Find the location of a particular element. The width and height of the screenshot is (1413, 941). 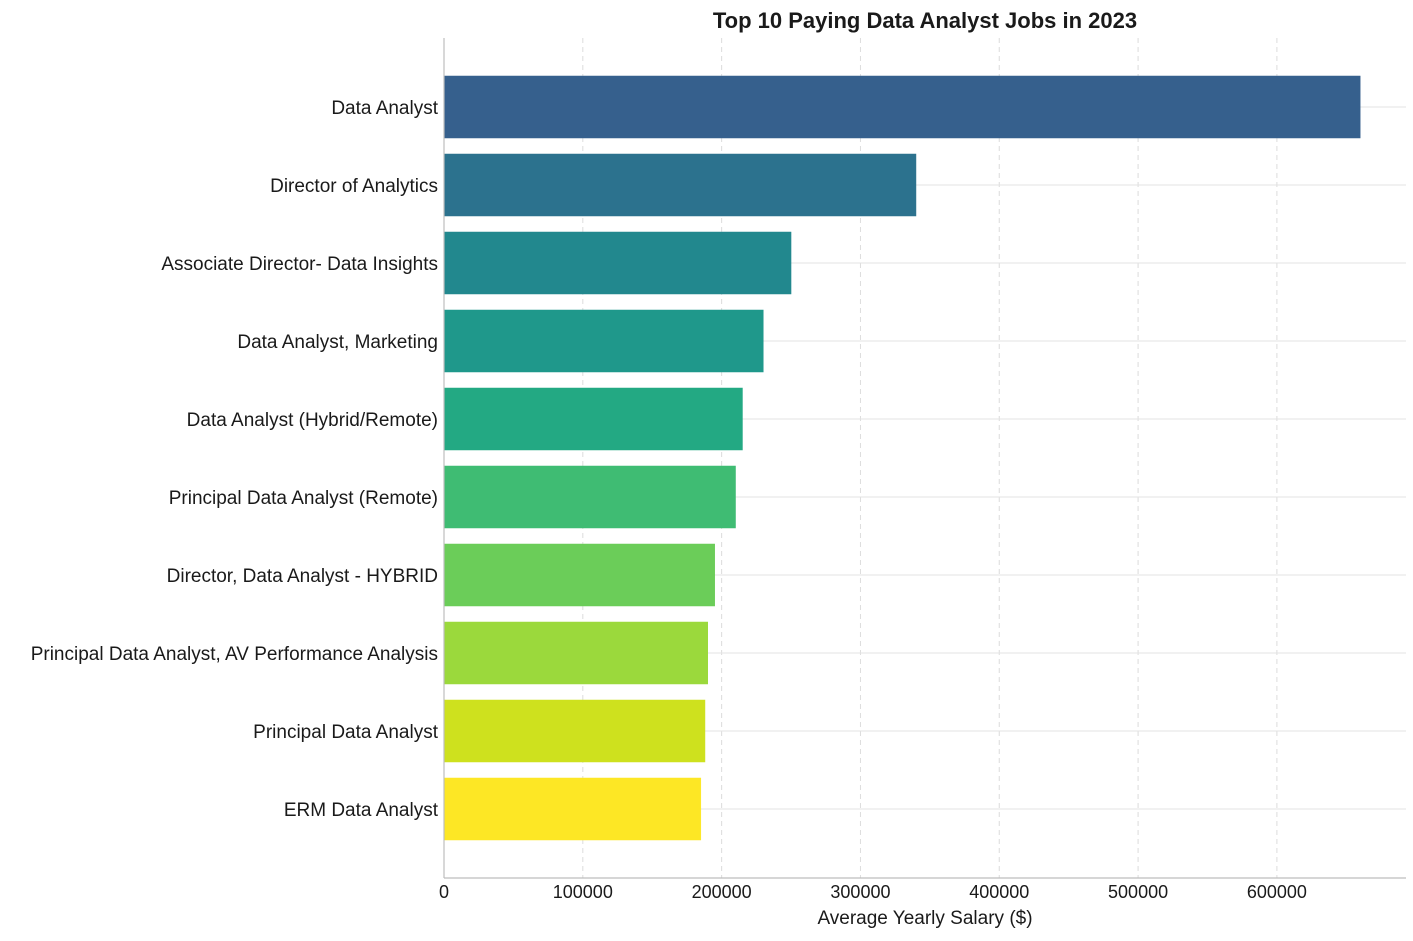

x-tick-labels: 0 100000 200000 300000 400000 500000 600000 is located at coordinates (873, 892).